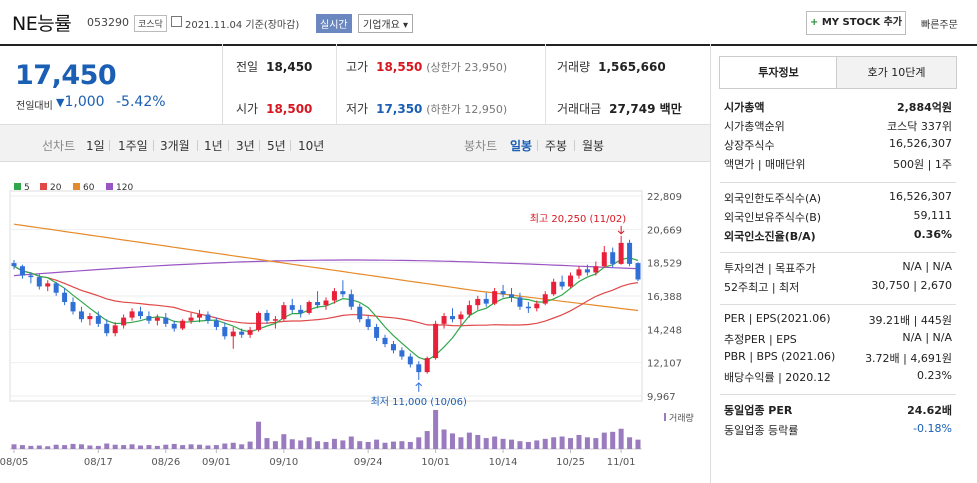 The width and height of the screenshot is (977, 483). What do you see at coordinates (108, 22) in the screenshot?
I see `stock-code: 053290` at bounding box center [108, 22].